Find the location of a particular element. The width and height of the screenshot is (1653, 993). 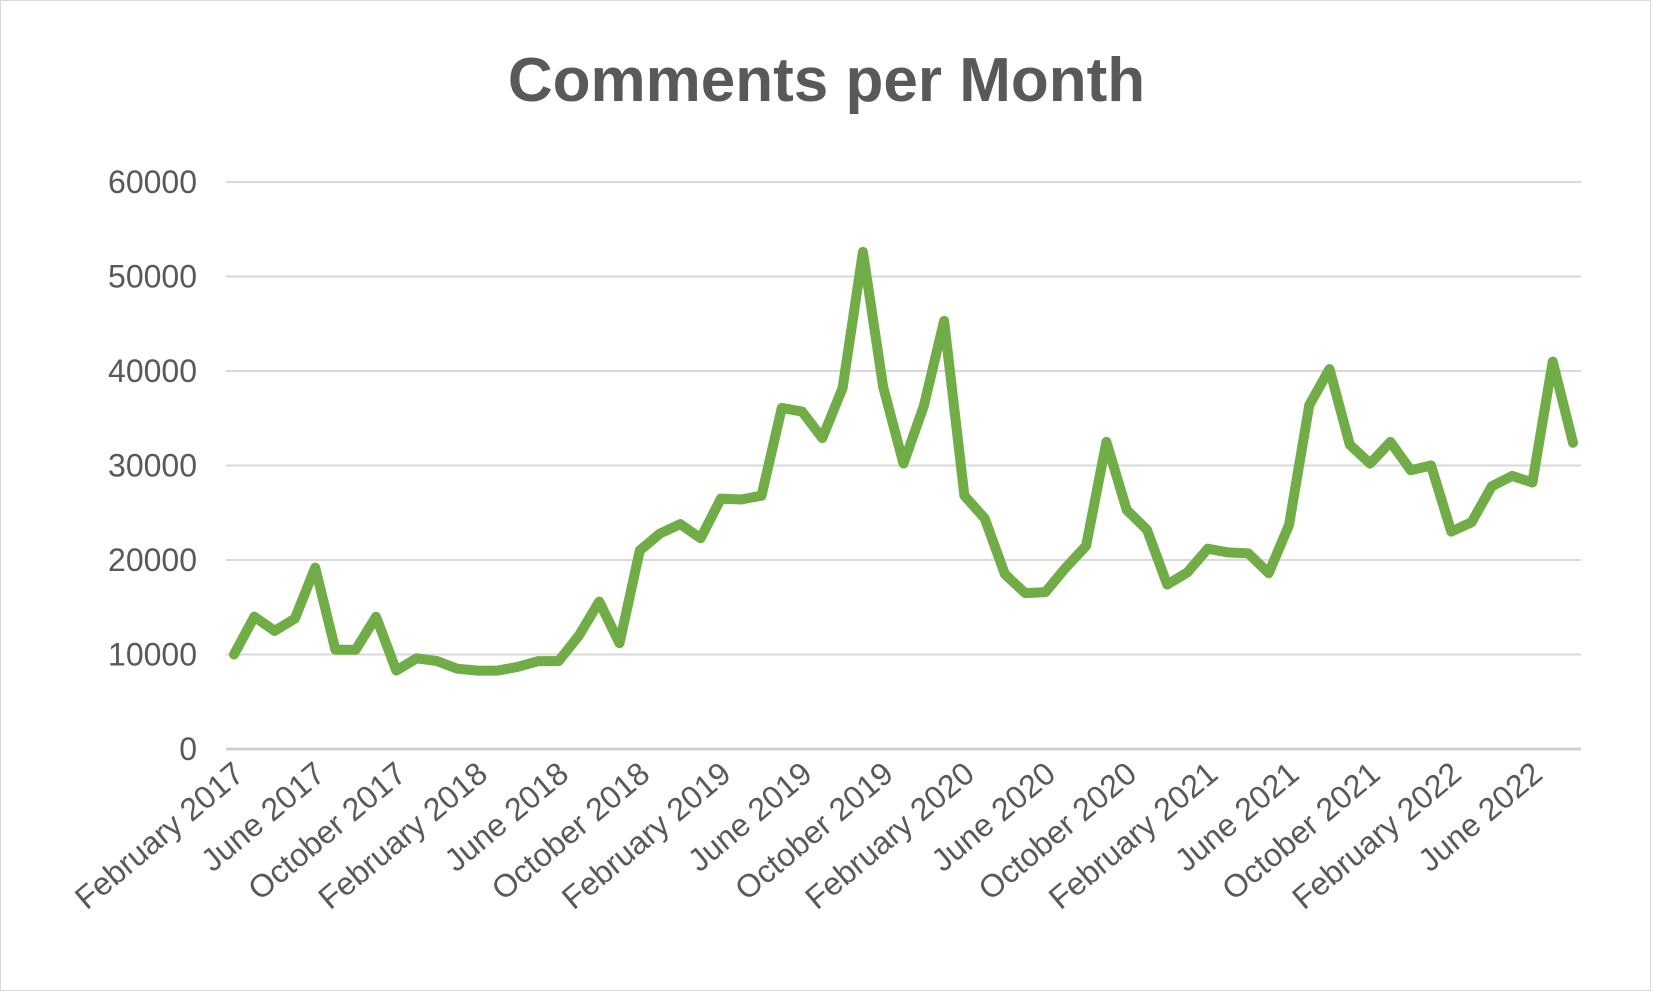

y-axis-ticks: 0 10000 20000 30000 40000 50000 60000 is located at coordinates (152, 465).